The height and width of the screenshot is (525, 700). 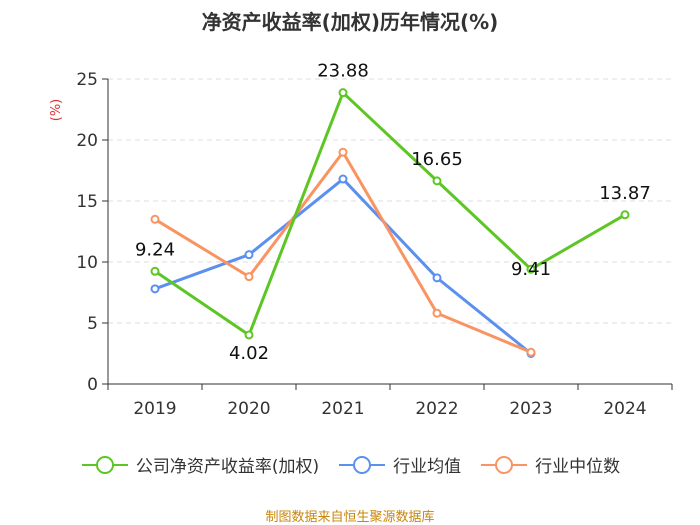 I want to click on x-tick-label: 2021, so click(x=342, y=409).